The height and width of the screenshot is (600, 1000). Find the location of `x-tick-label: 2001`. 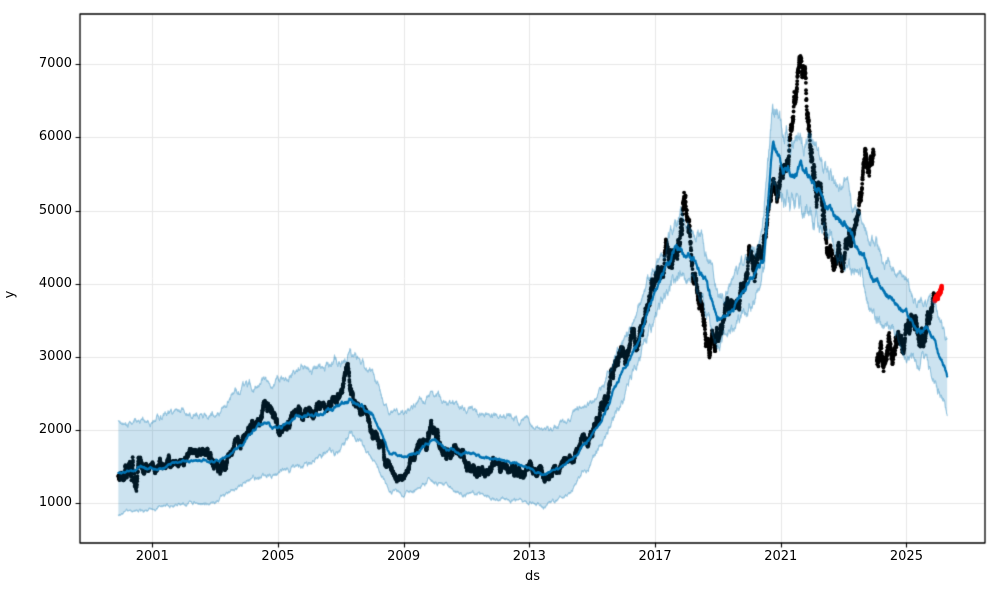

x-tick-label: 2001 is located at coordinates (152, 556).